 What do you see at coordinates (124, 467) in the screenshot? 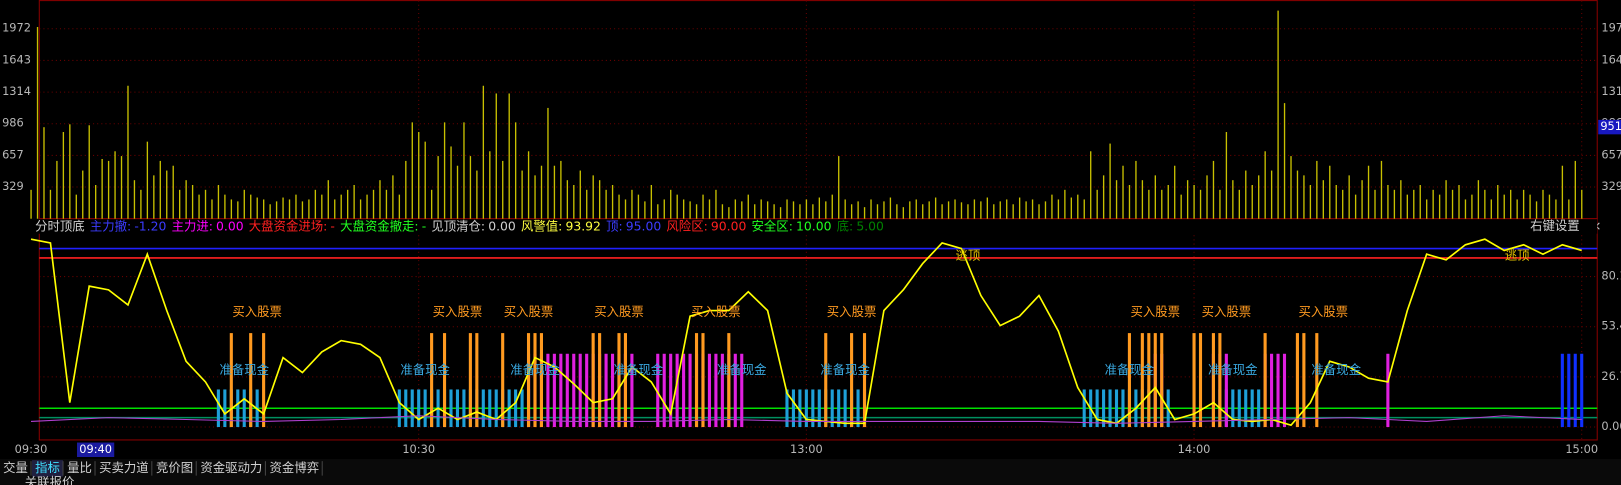
I see `tab: 买卖力道` at bounding box center [124, 467].